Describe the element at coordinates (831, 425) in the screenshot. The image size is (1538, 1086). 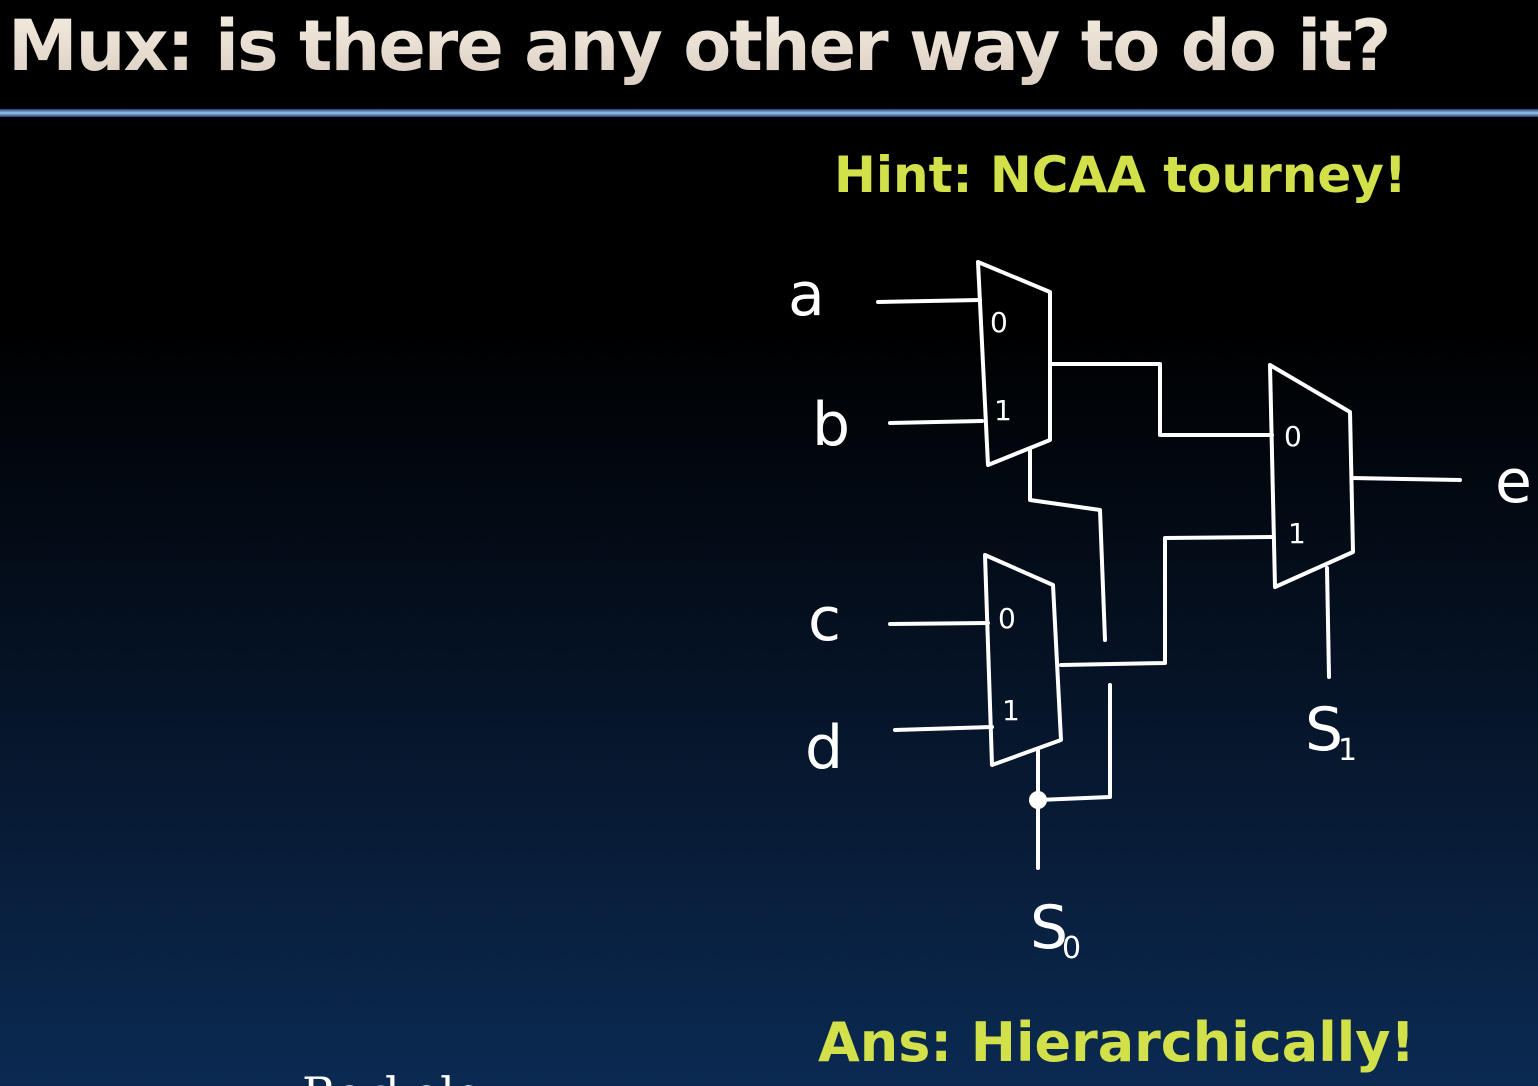
I see `label-input-b: b` at that location.